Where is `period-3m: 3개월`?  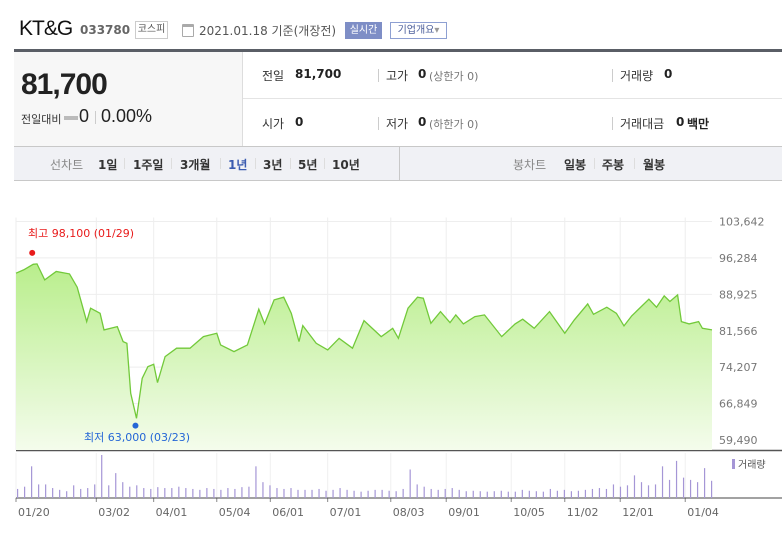 period-3m: 3개월 is located at coordinates (195, 165).